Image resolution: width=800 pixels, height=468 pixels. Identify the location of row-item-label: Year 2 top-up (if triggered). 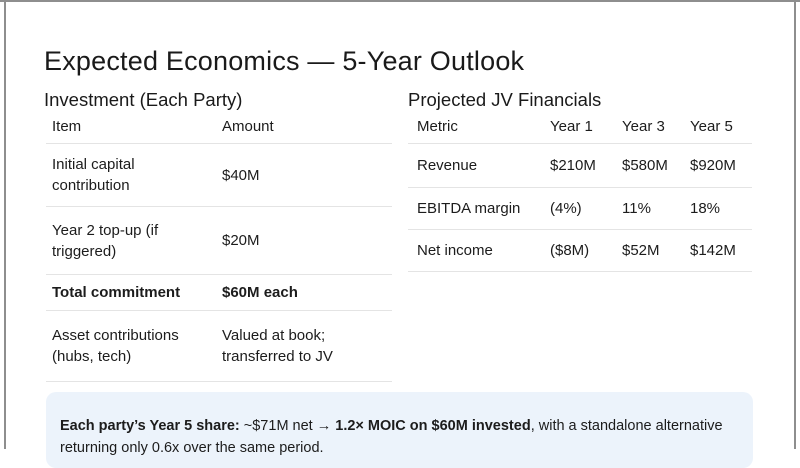
(105, 240).